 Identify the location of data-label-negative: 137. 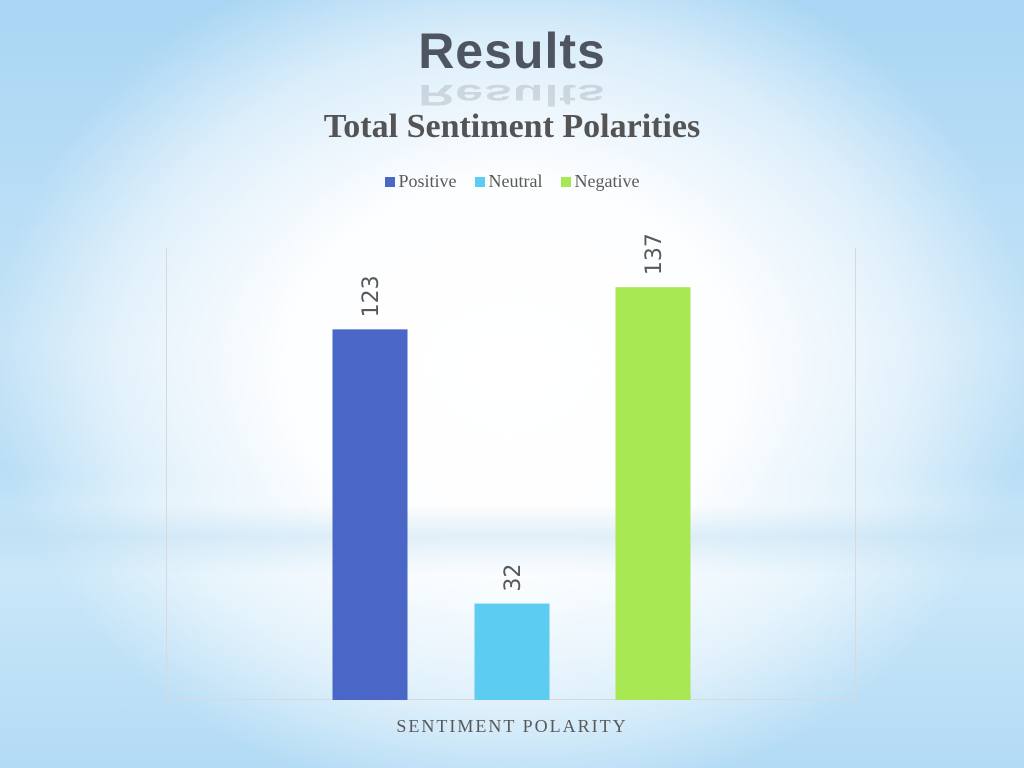
(654, 254).